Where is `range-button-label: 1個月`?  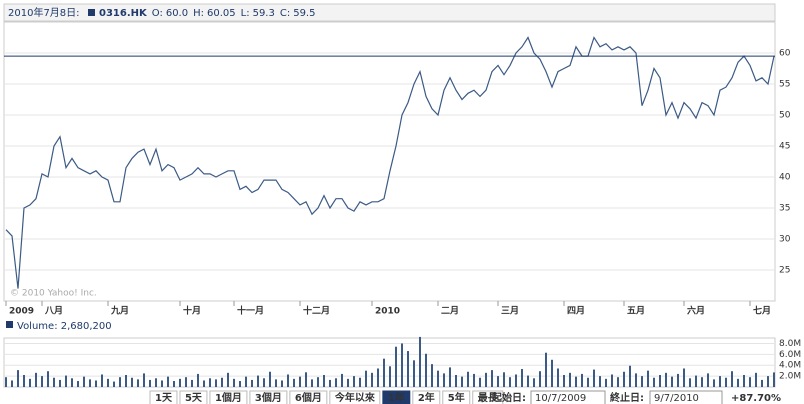
range-button-label: 1個月 is located at coordinates (228, 397).